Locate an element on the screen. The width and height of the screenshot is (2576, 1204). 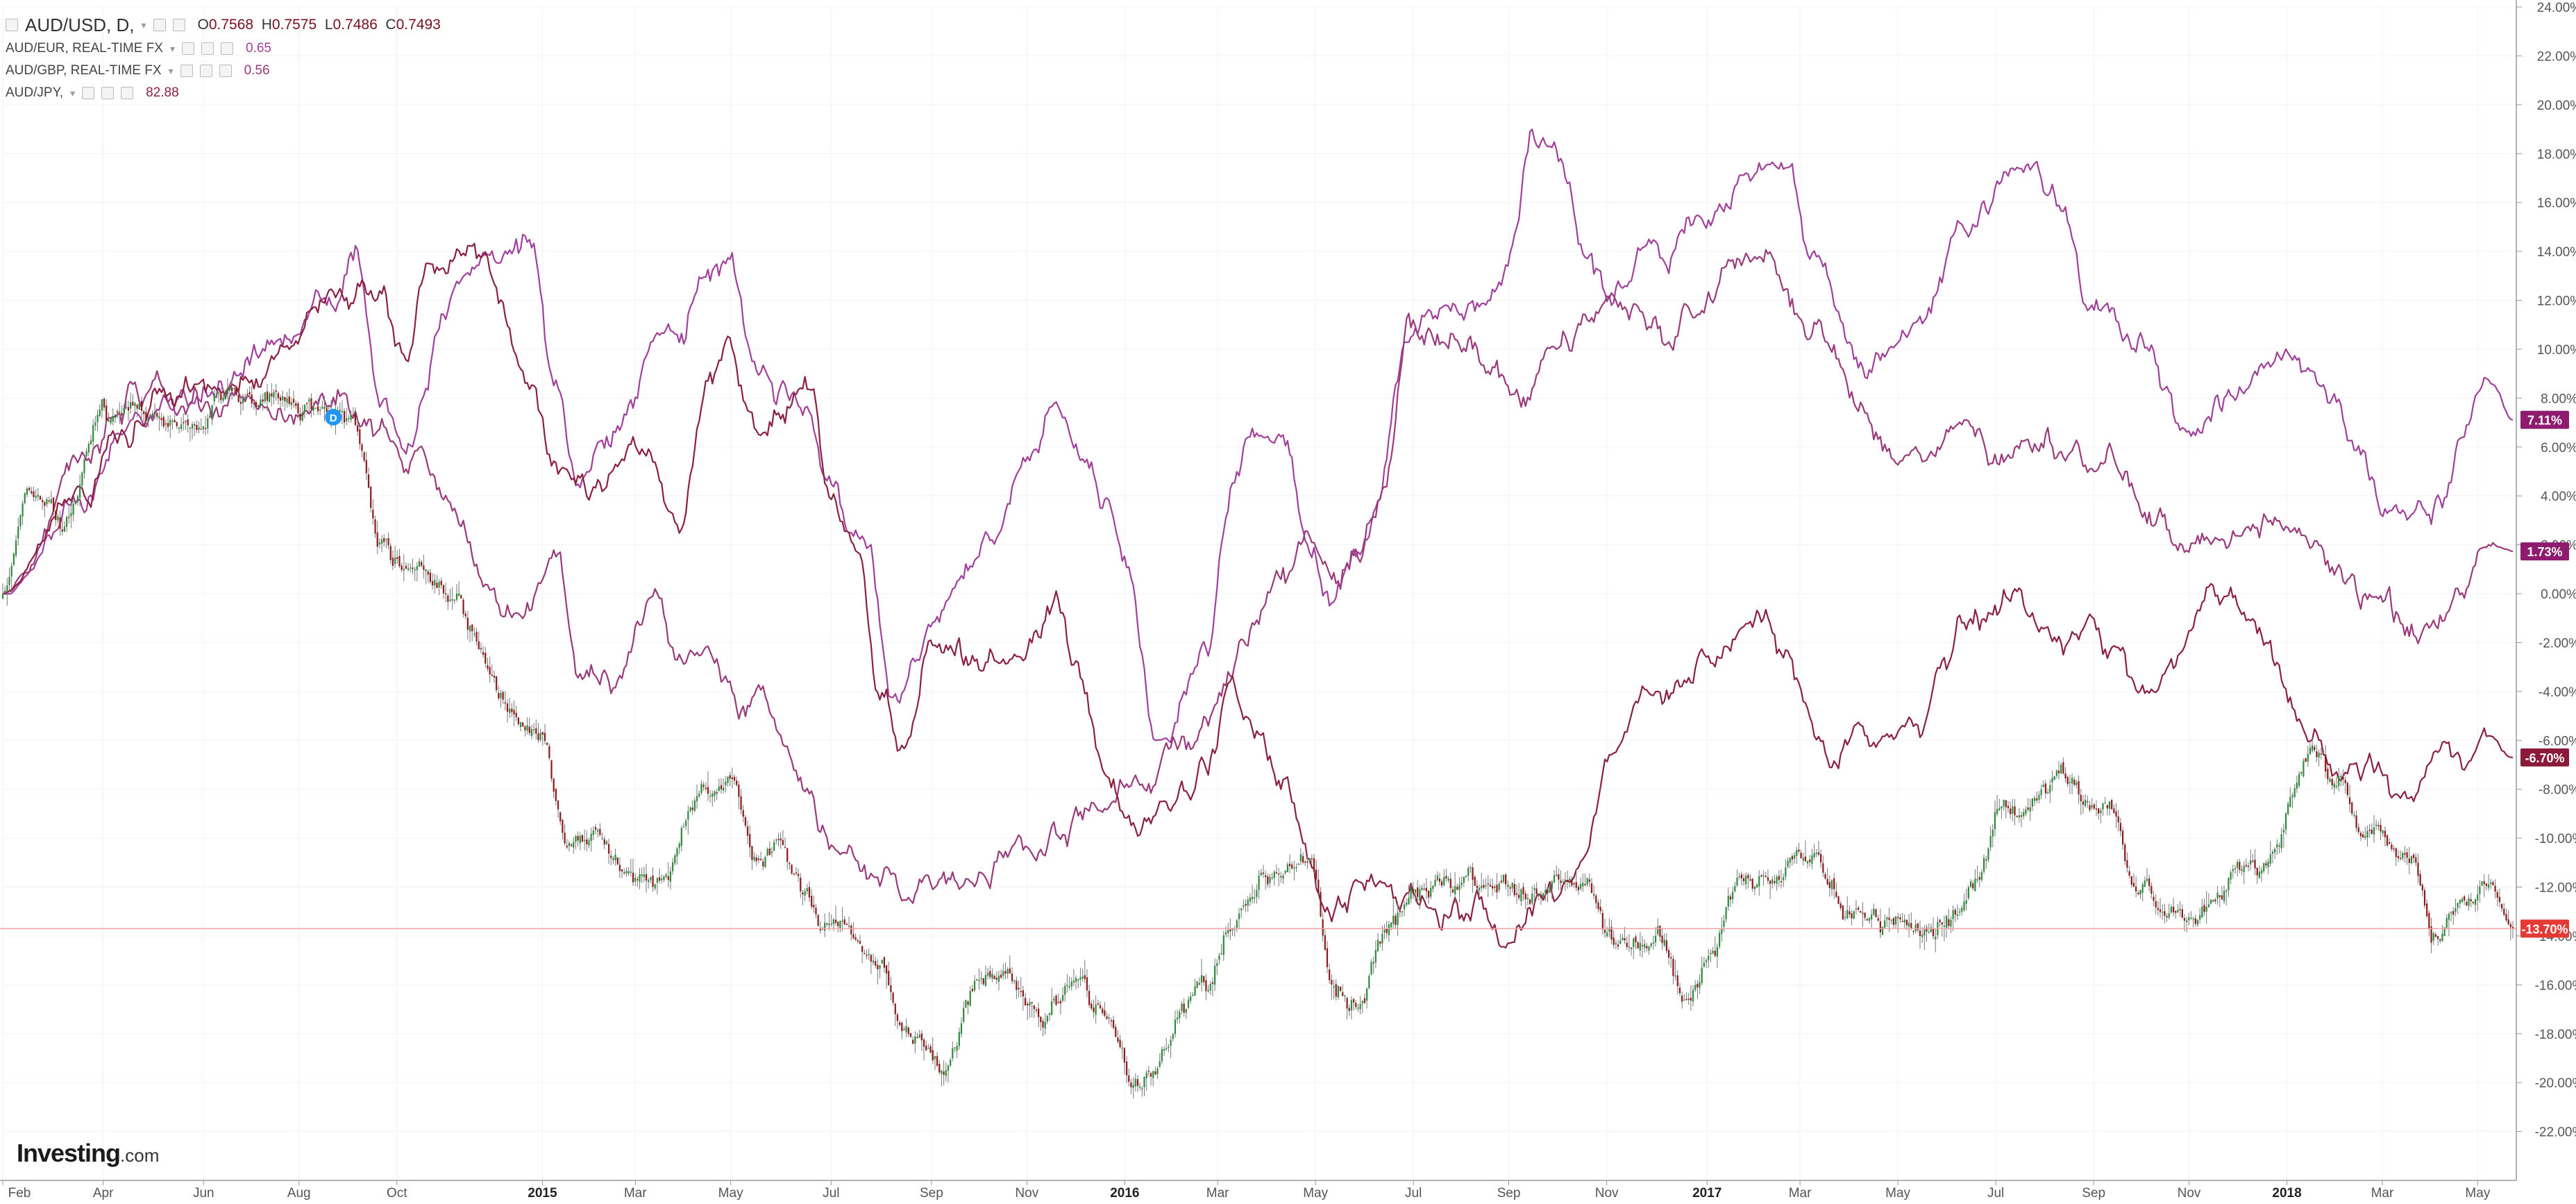
legend-row-aud-jpy: AUD/JPY, ▾ 82.88 is located at coordinates (223, 93).